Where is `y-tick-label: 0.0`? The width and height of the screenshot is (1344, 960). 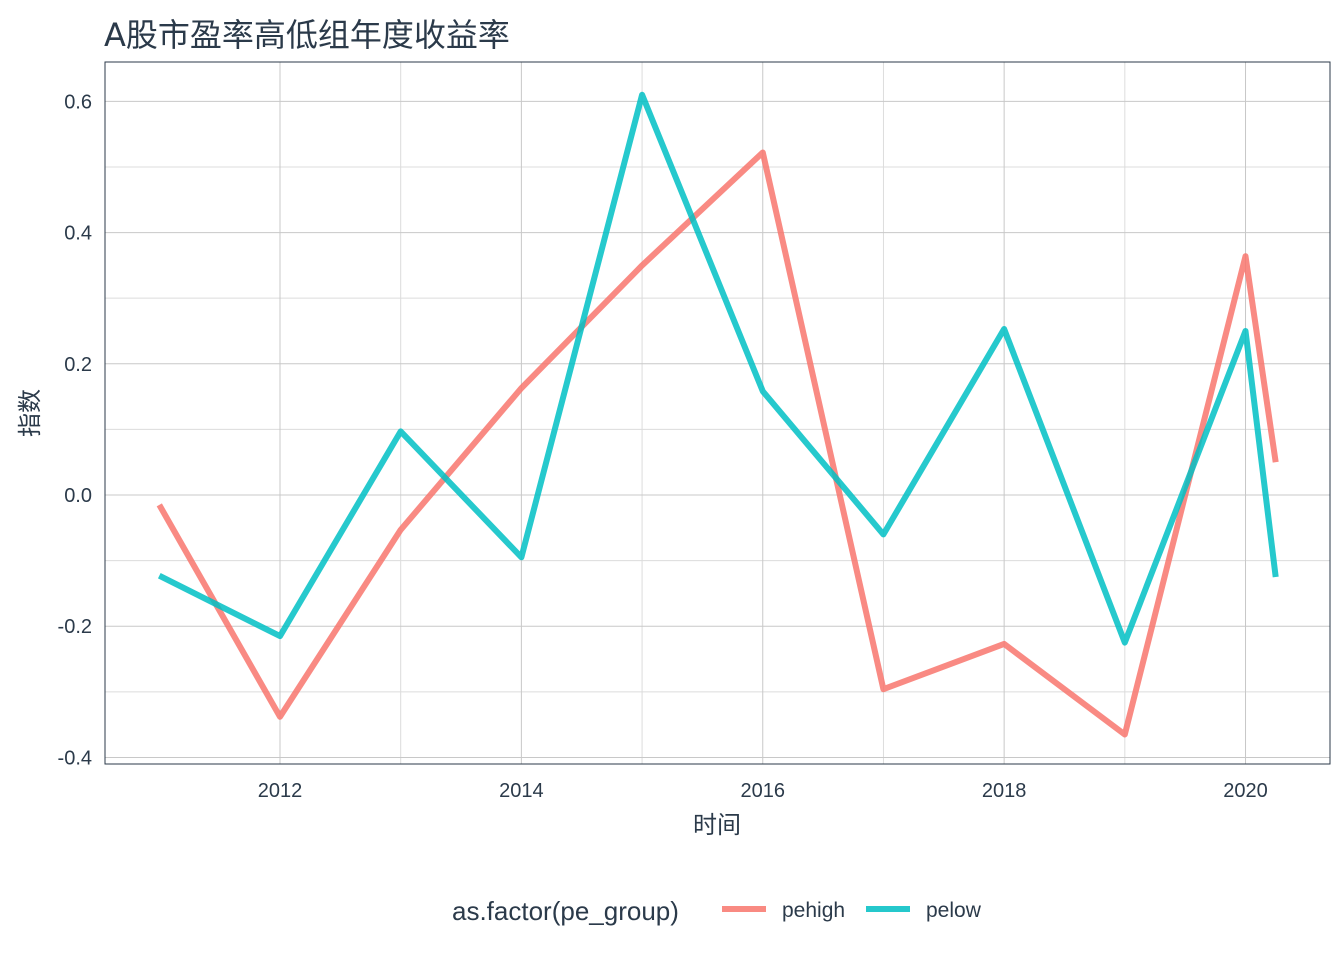 y-tick-label: 0.0 is located at coordinates (78, 496).